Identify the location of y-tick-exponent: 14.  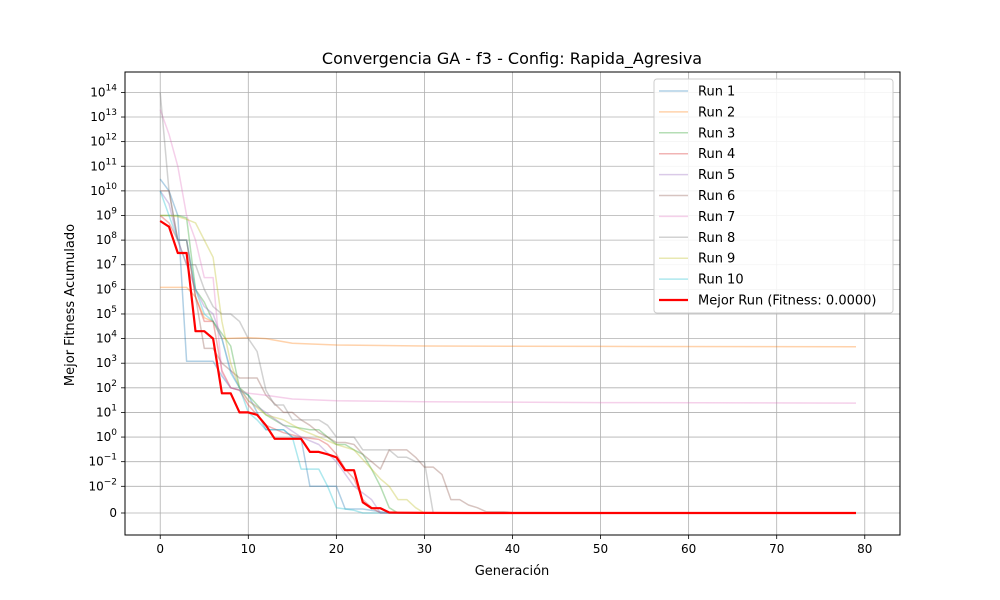
(112, 88).